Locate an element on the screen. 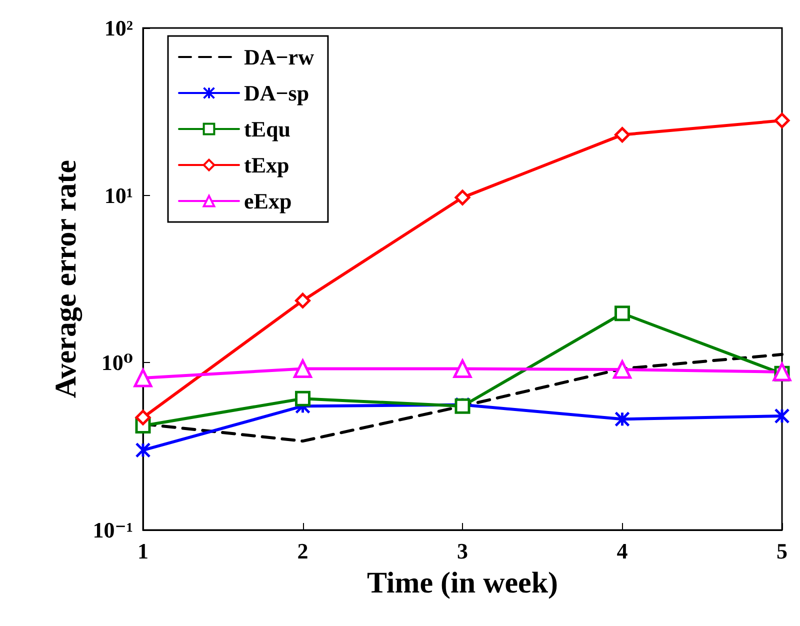 This screenshot has width=800, height=626. legend-label: DA−rw is located at coordinates (279, 57).